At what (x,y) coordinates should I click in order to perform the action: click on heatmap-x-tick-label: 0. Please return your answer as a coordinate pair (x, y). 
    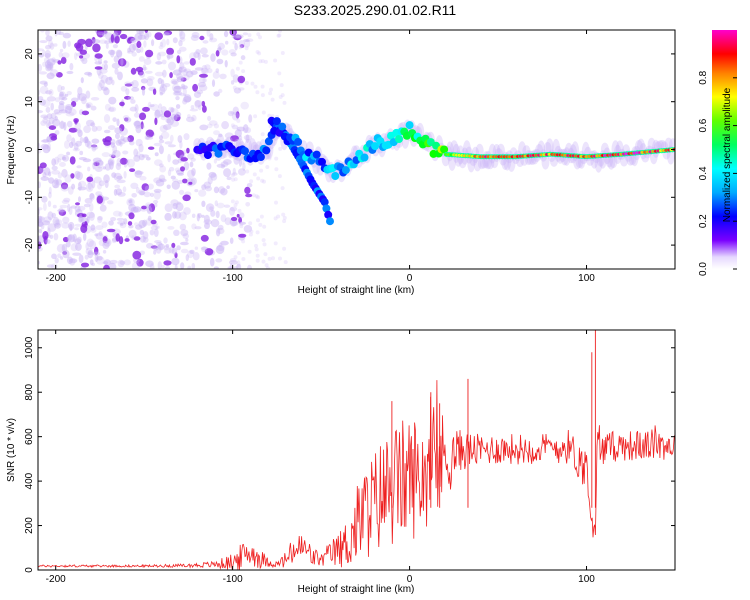
    Looking at the image, I should click on (410, 278).